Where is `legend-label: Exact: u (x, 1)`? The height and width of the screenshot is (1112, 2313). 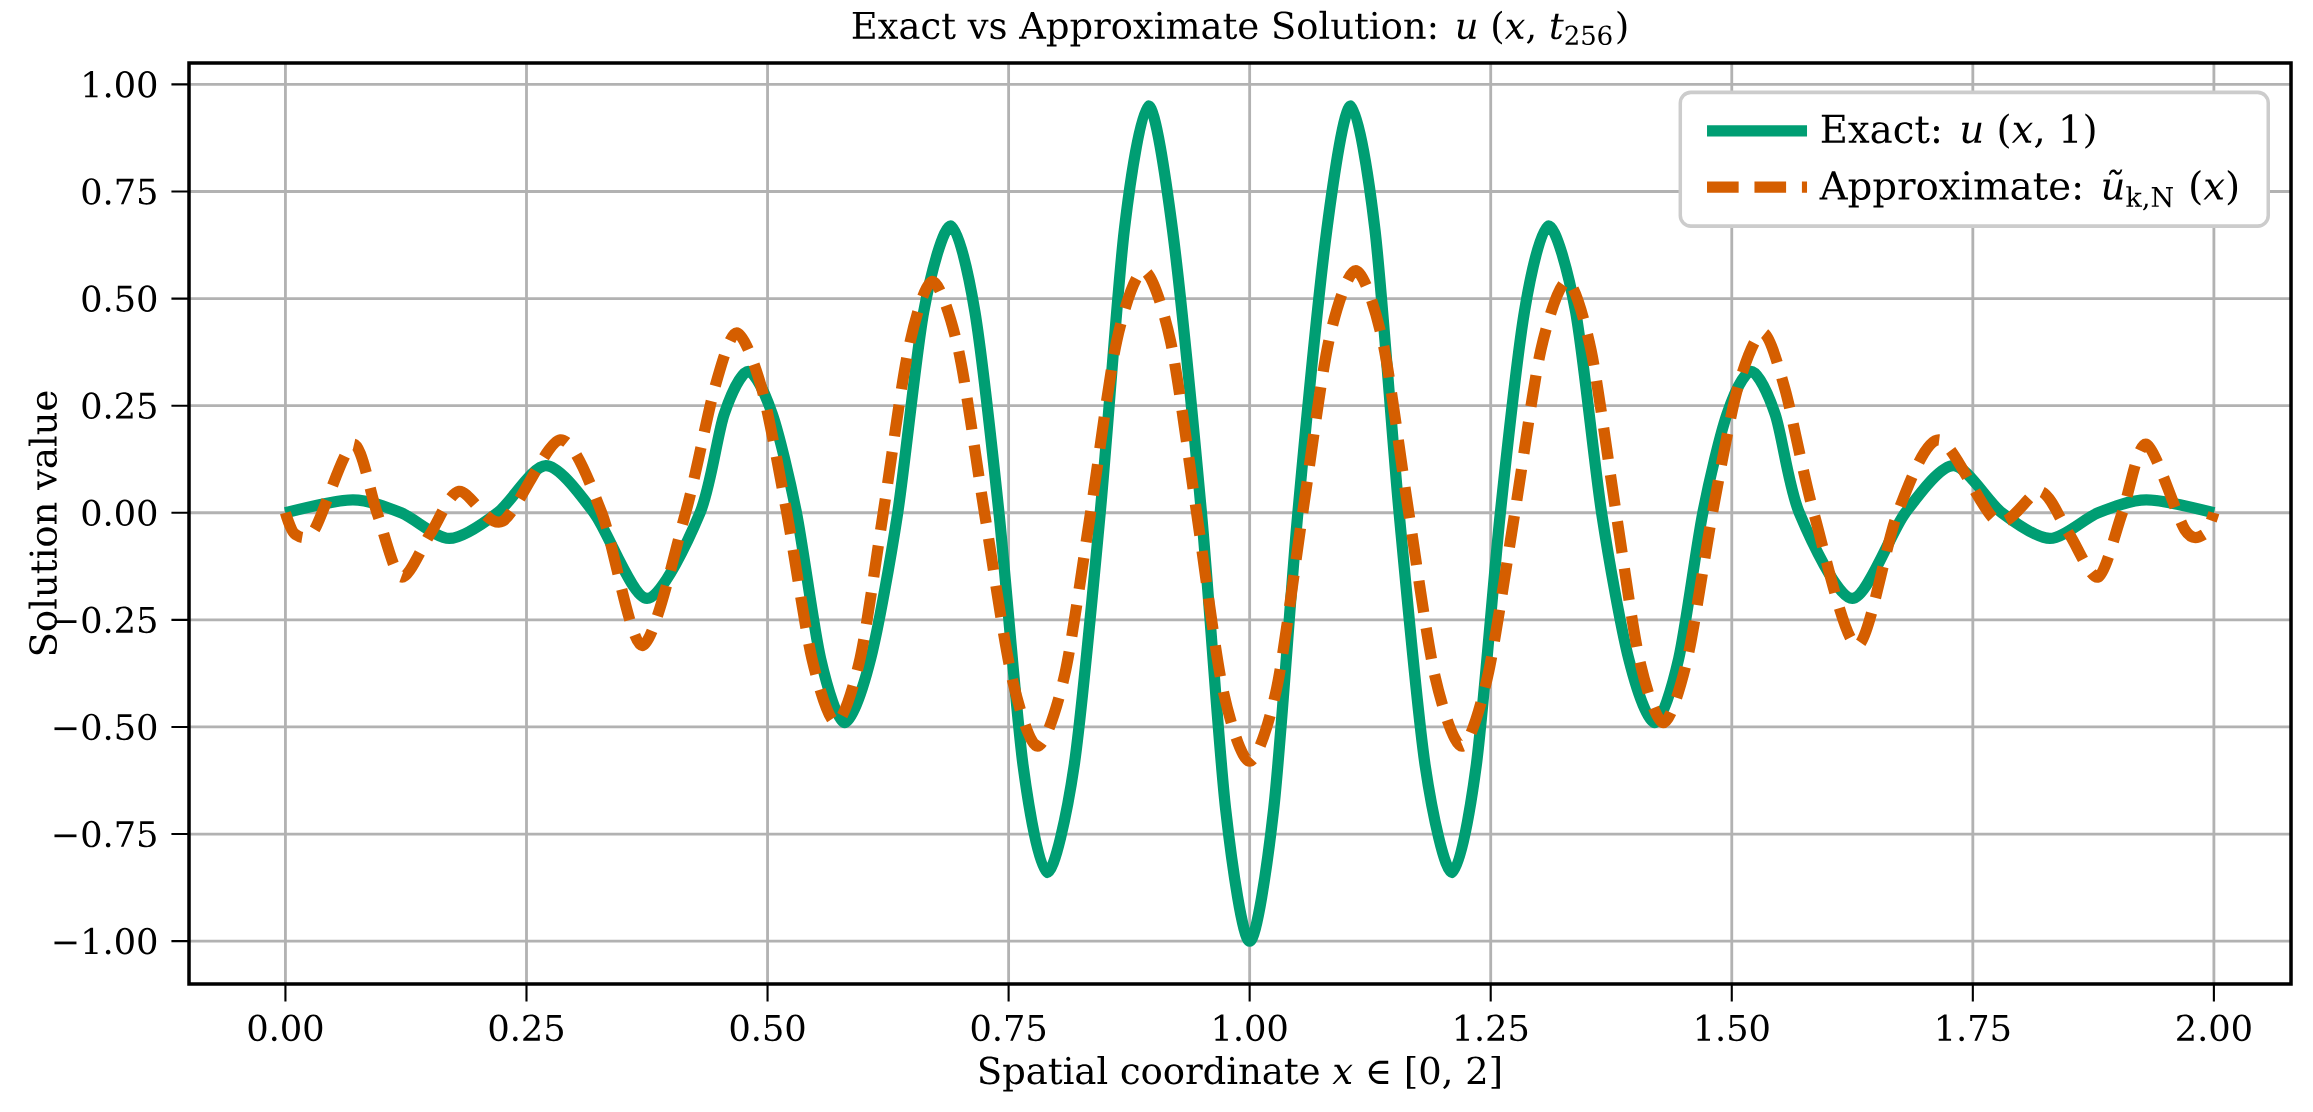 legend-label: Exact: u (x, 1) is located at coordinates (1958, 131).